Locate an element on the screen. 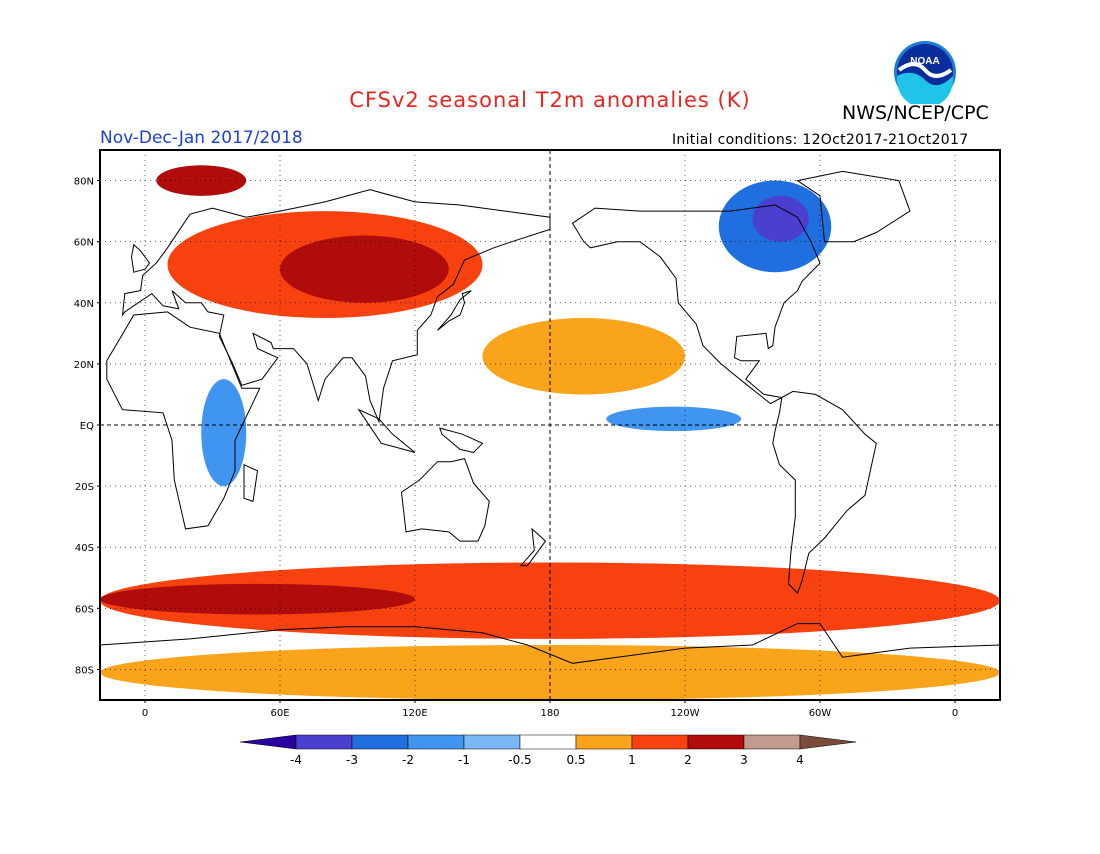  lat-label: 40S is located at coordinates (84, 548).